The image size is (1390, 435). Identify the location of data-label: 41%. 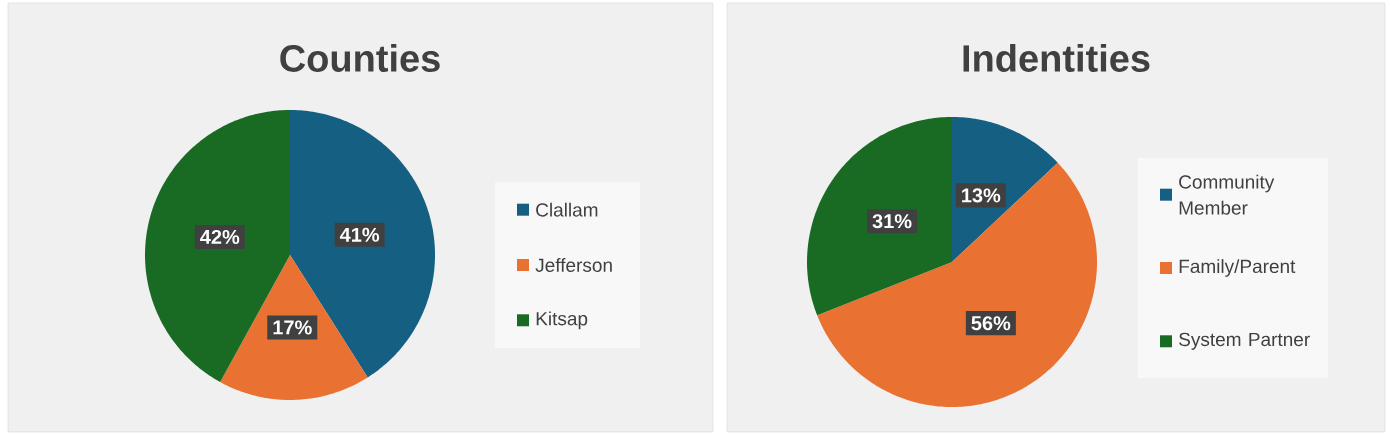
(359, 234).